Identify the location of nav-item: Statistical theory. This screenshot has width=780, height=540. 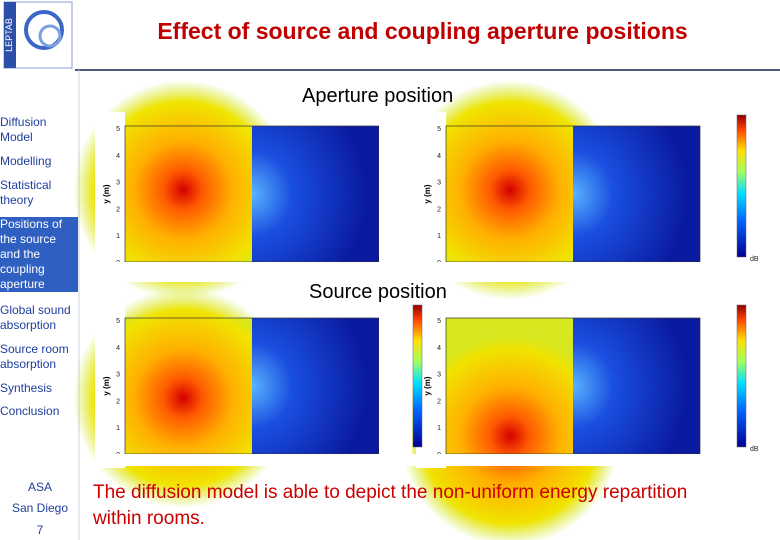
(26, 192).